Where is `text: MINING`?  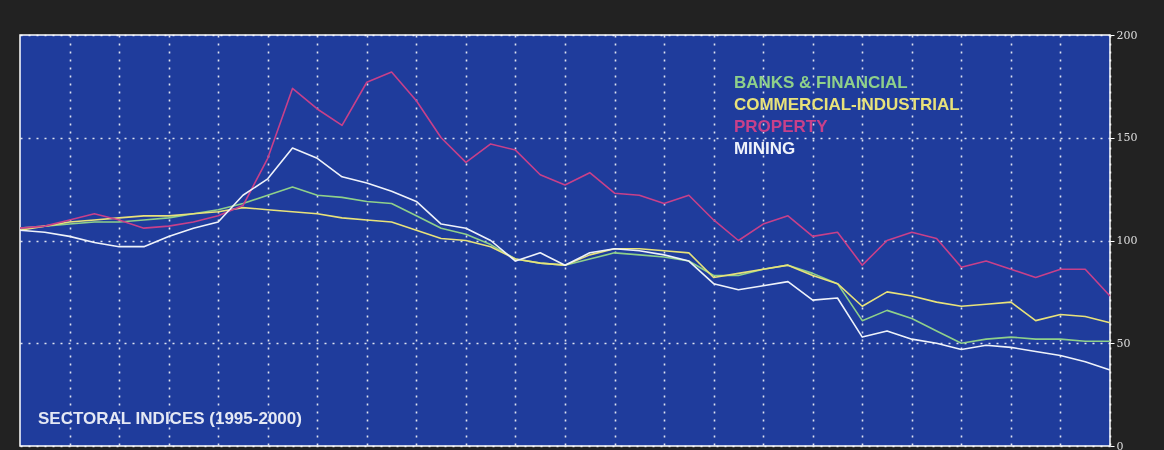 text: MINING is located at coordinates (764, 148).